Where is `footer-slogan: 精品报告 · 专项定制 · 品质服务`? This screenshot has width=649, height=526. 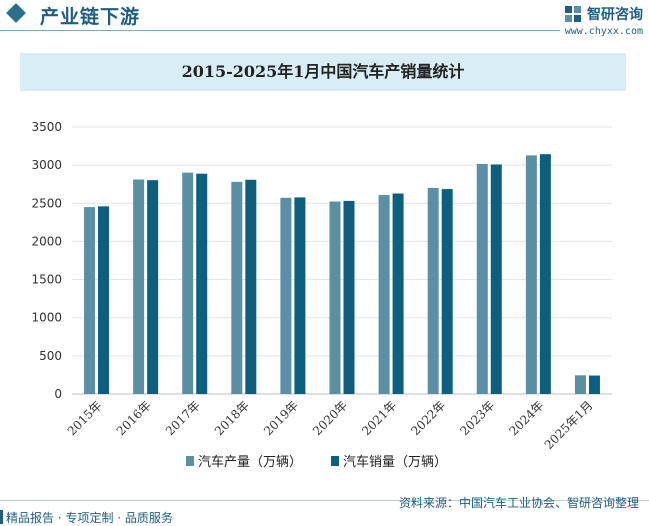
footer-slogan: 精品报告 · 专项定制 · 品质服务 is located at coordinates (89, 518).